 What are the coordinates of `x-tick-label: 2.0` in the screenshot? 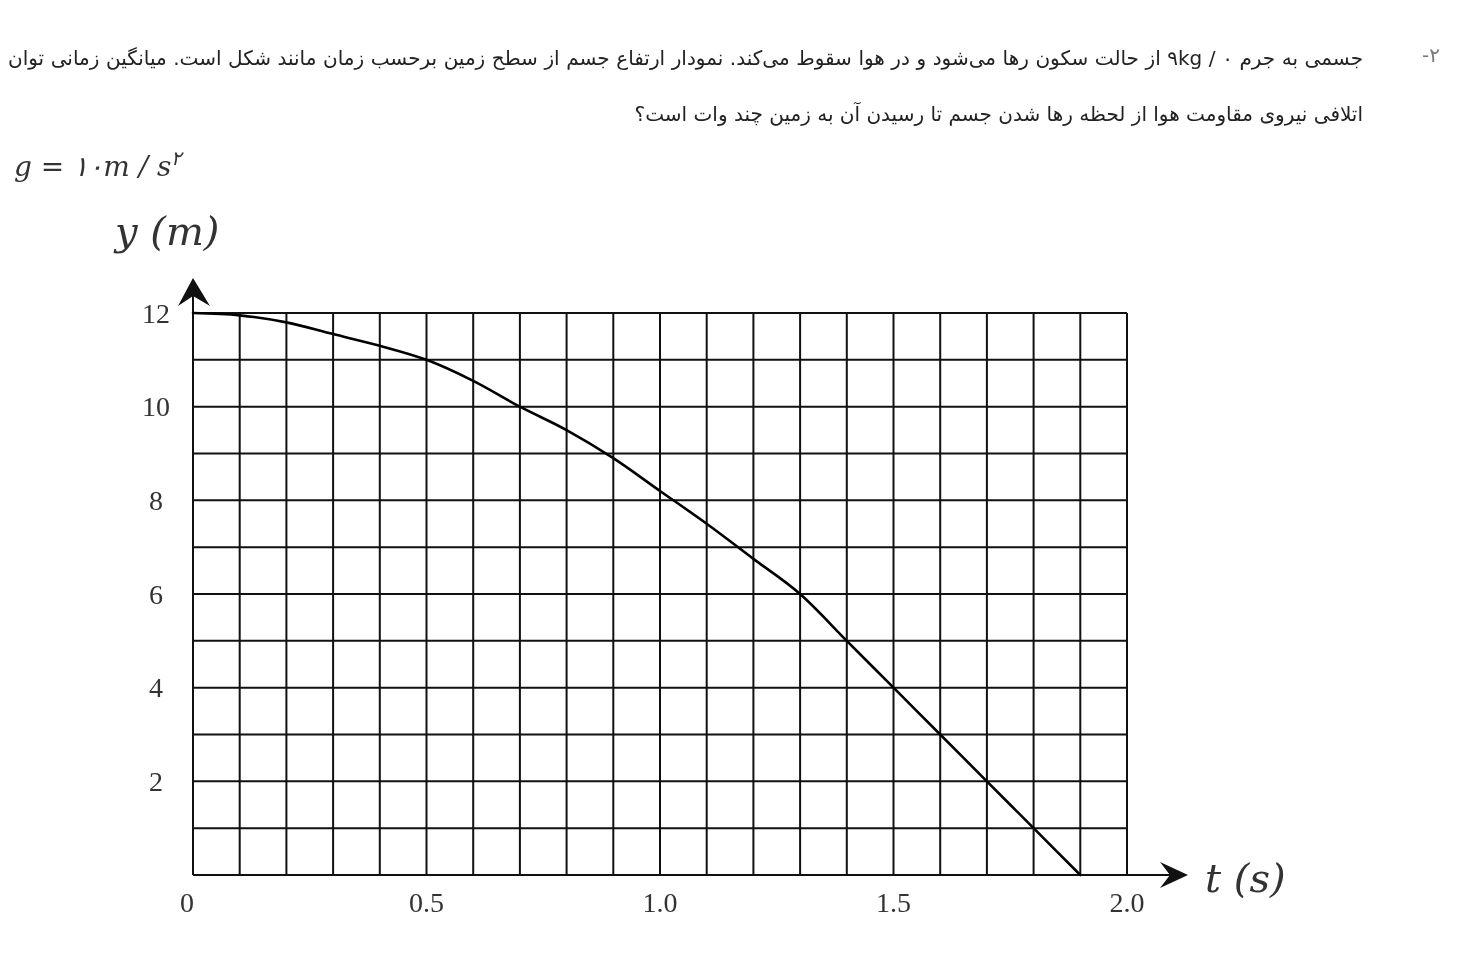 It's located at (1127, 902).